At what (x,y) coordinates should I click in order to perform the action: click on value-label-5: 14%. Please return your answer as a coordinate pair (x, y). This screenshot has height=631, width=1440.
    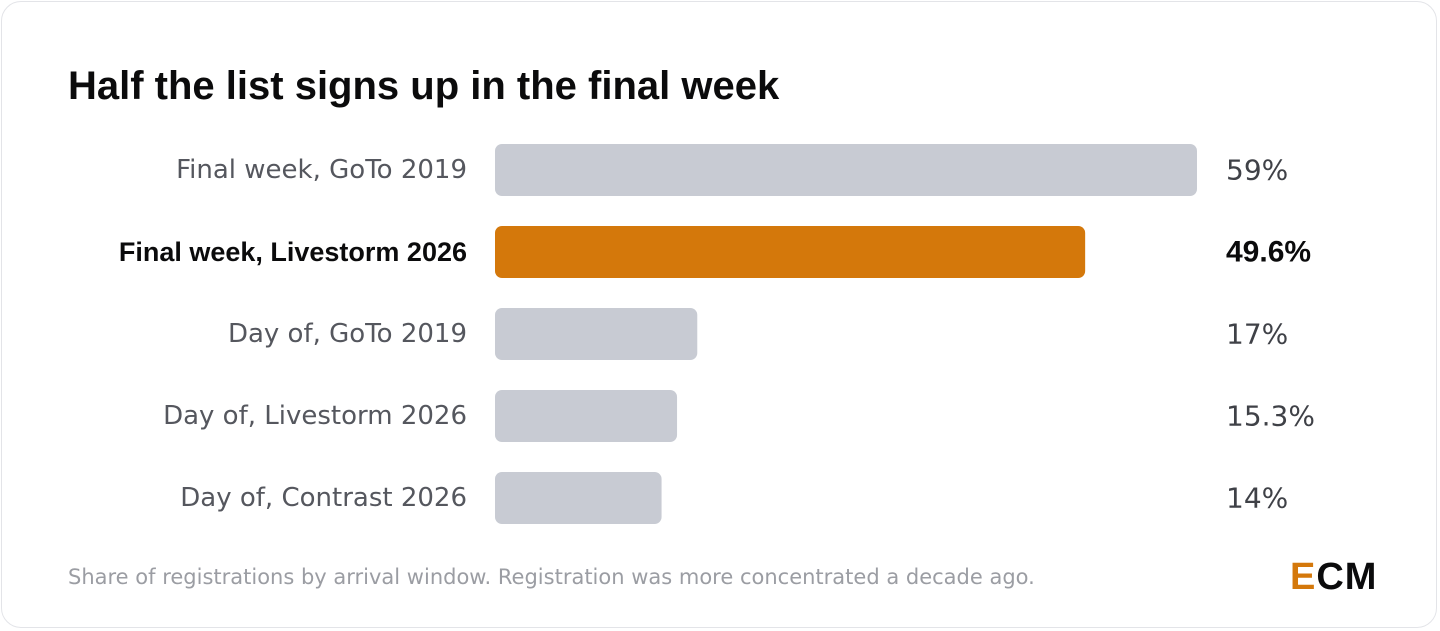
    Looking at the image, I should click on (1257, 498).